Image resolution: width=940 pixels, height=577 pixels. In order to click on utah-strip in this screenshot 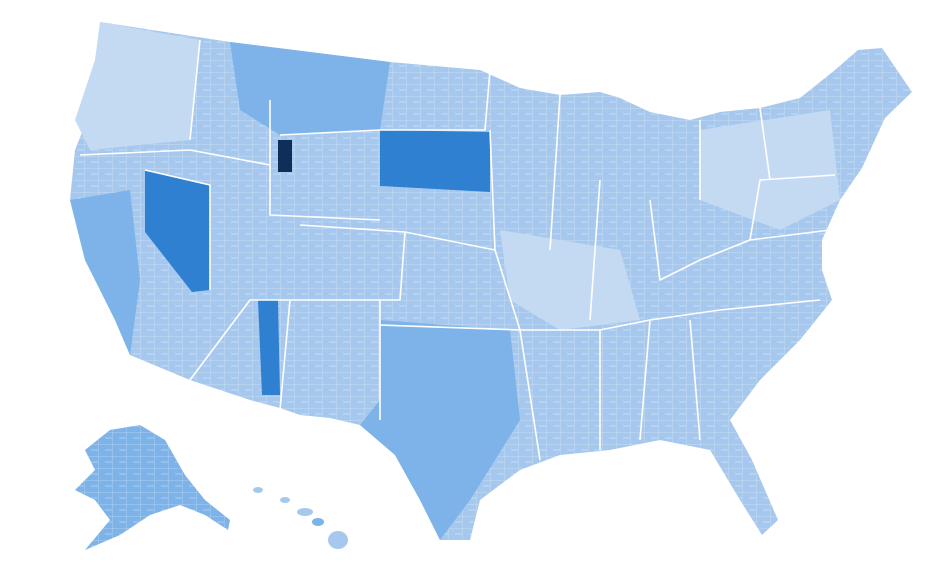, I will do `click(269, 347)`.